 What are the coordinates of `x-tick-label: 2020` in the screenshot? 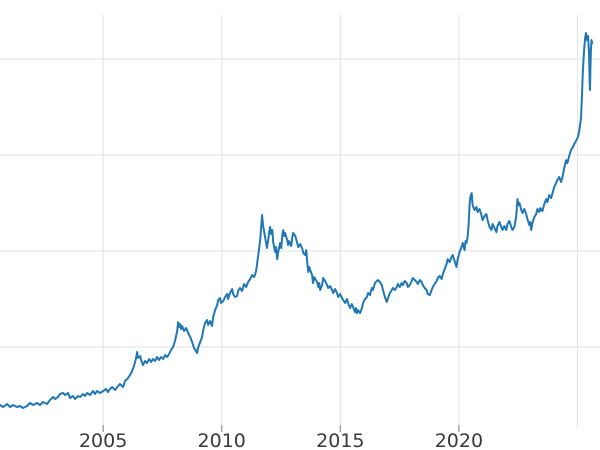 It's located at (459, 440).